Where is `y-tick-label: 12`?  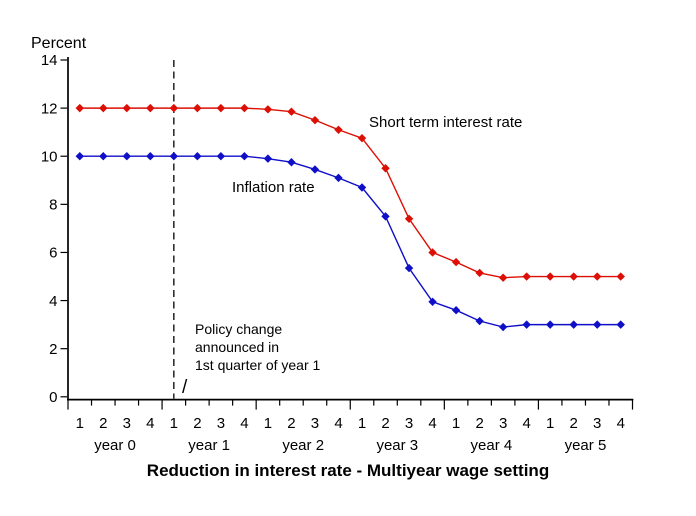
y-tick-label: 12 is located at coordinates (49, 108).